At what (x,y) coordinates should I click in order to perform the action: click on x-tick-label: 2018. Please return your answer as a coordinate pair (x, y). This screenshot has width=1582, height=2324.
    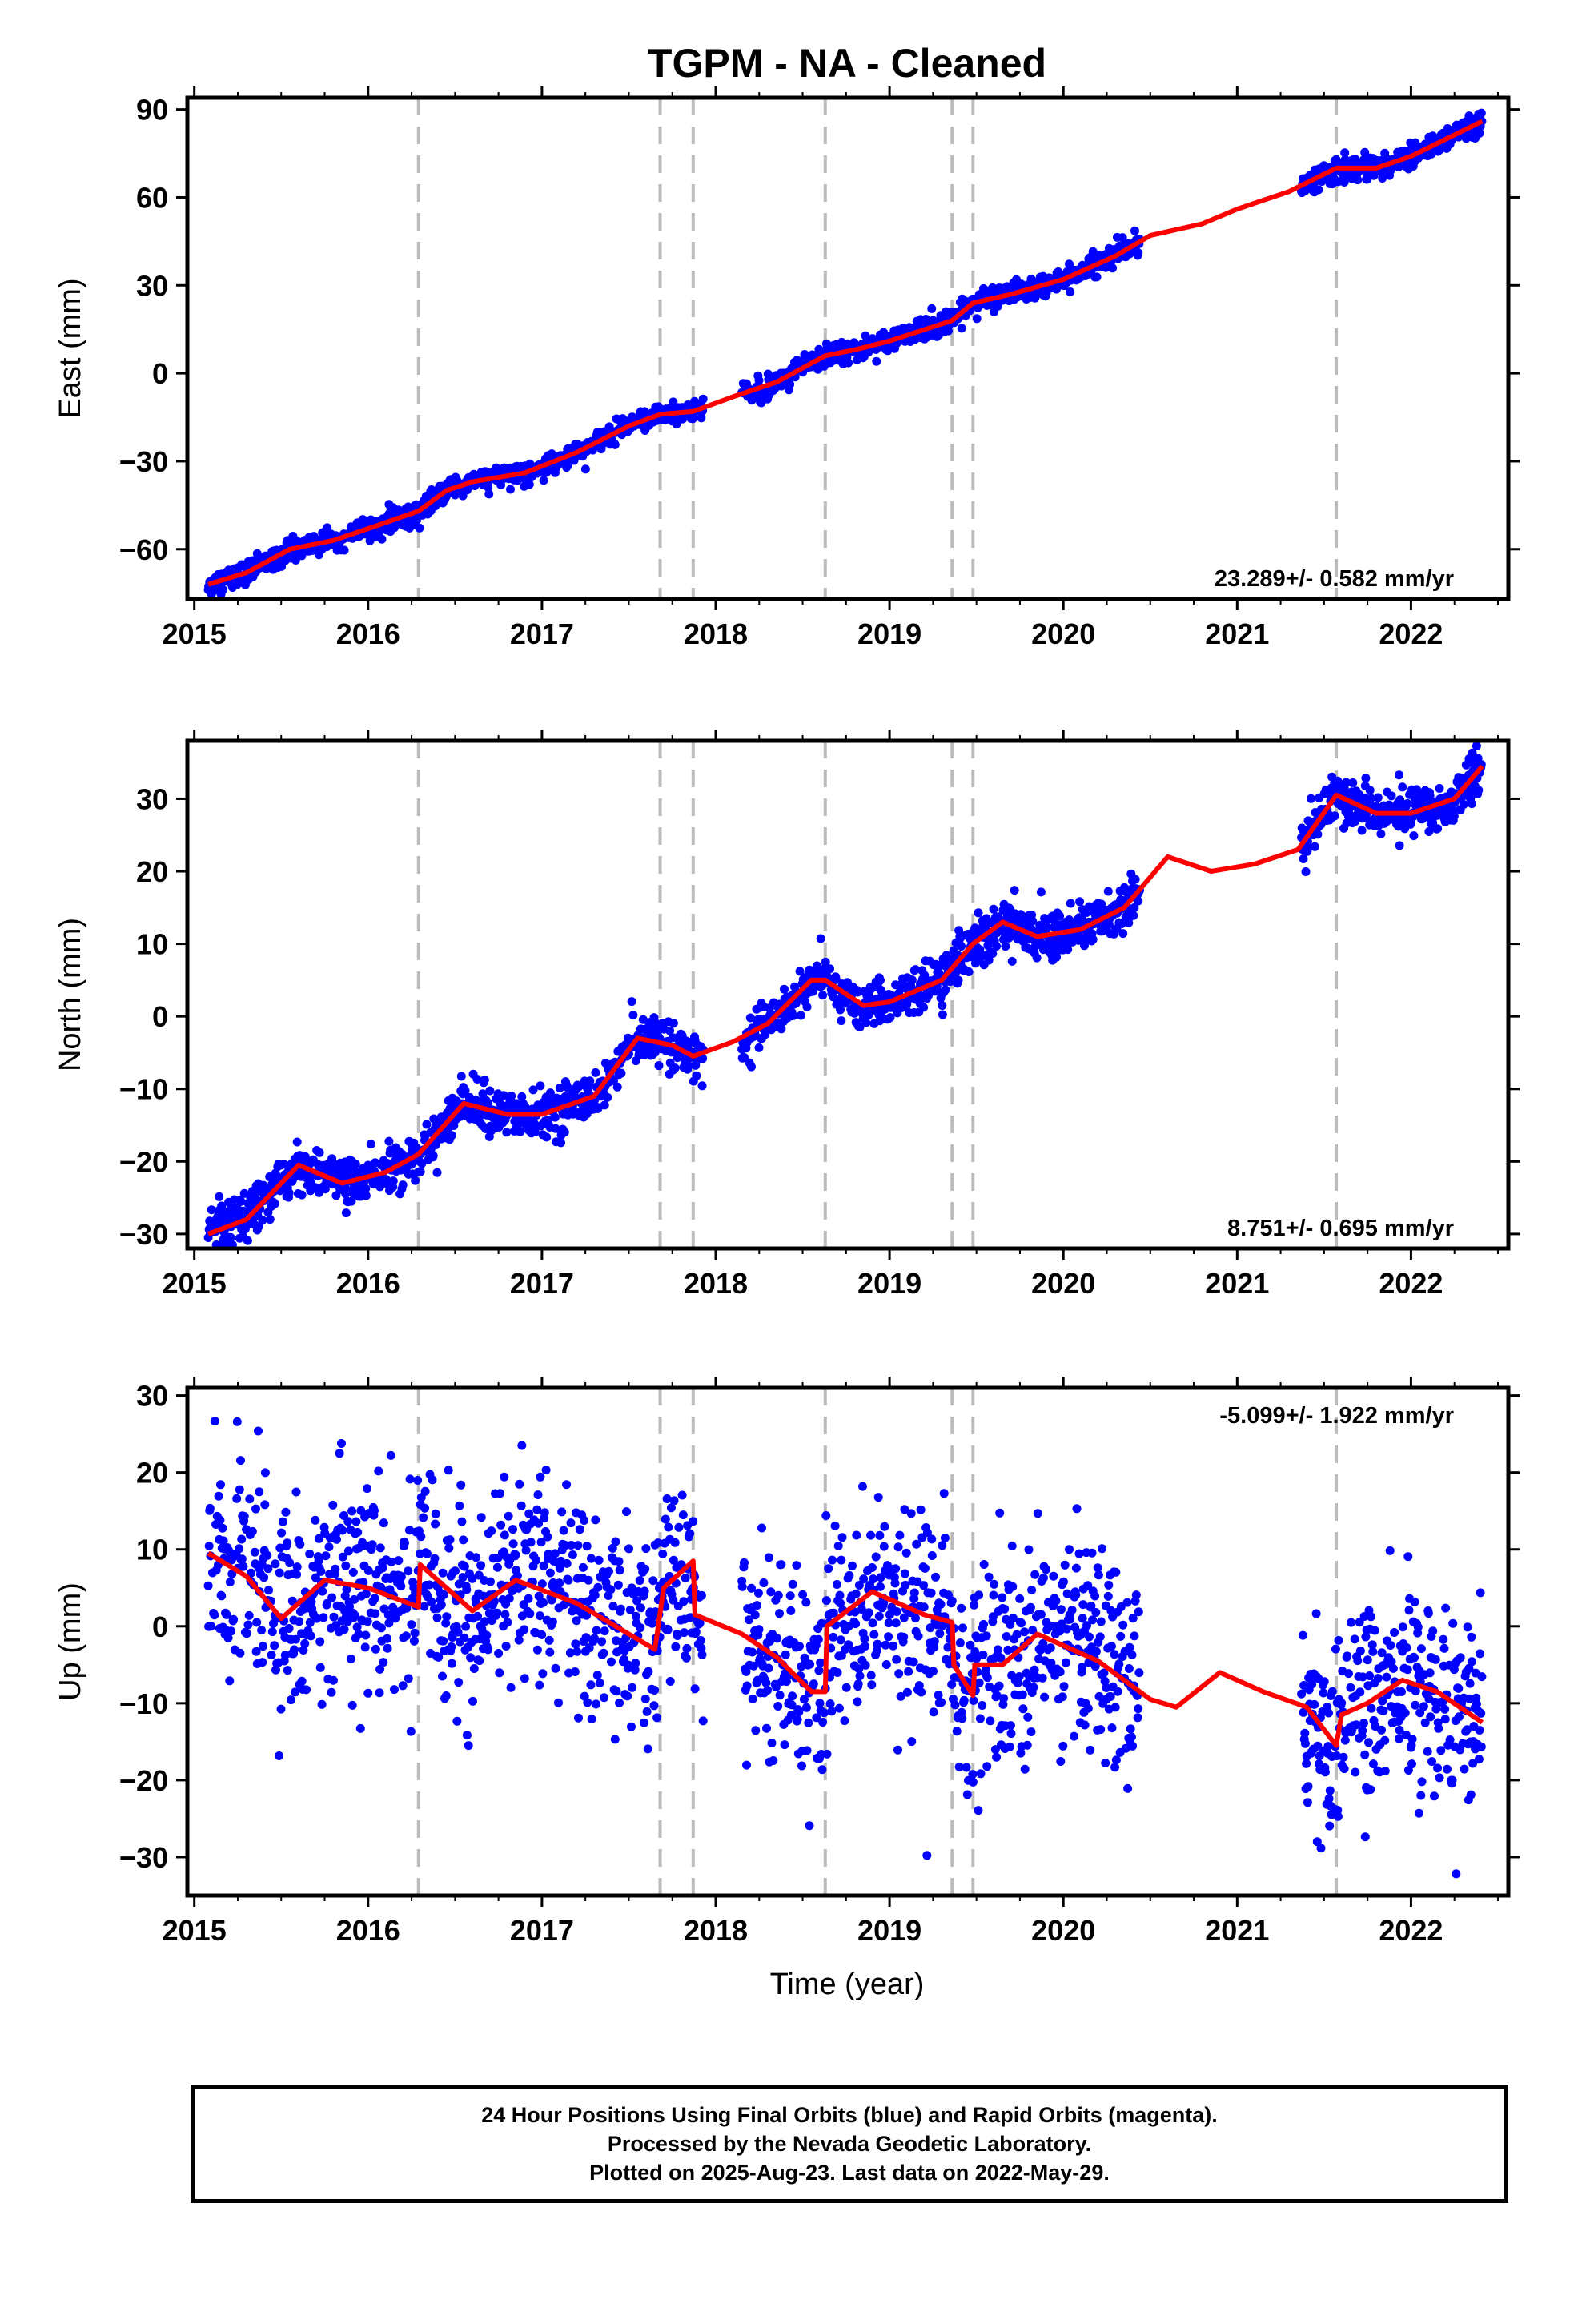
    Looking at the image, I should click on (716, 633).